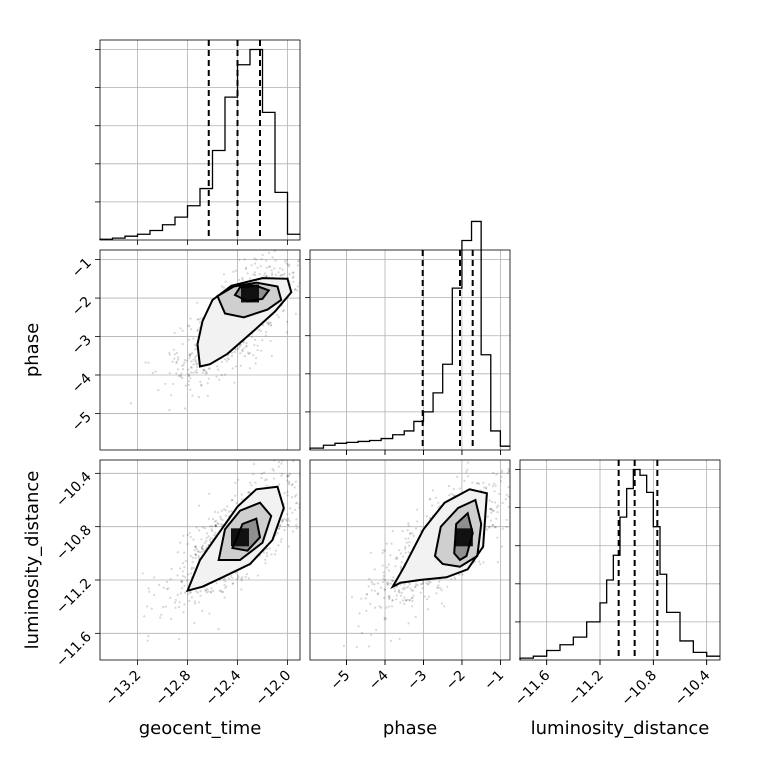 The image size is (760, 760). I want to click on y-tick-label: −11.2, so click(74, 597).